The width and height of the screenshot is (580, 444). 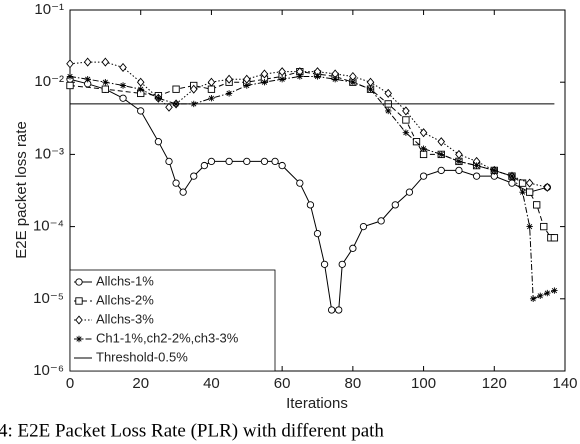 What do you see at coordinates (282, 383) in the screenshot?
I see `x-tick-label: 60` at bounding box center [282, 383].